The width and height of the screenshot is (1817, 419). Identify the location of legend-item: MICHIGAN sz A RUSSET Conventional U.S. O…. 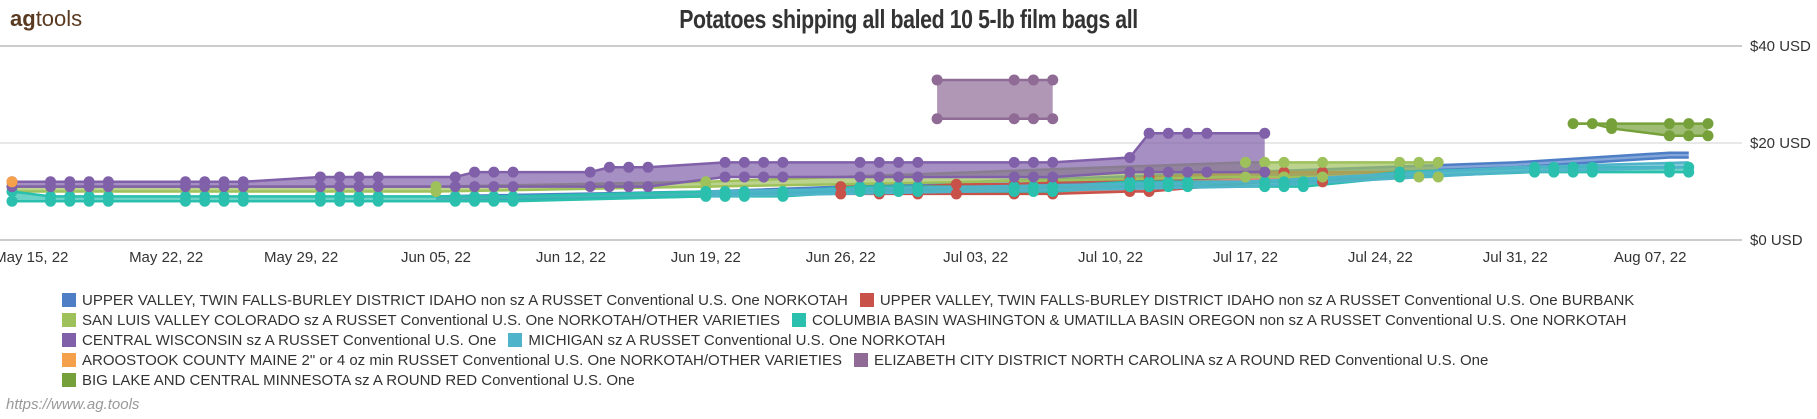
(726, 340).